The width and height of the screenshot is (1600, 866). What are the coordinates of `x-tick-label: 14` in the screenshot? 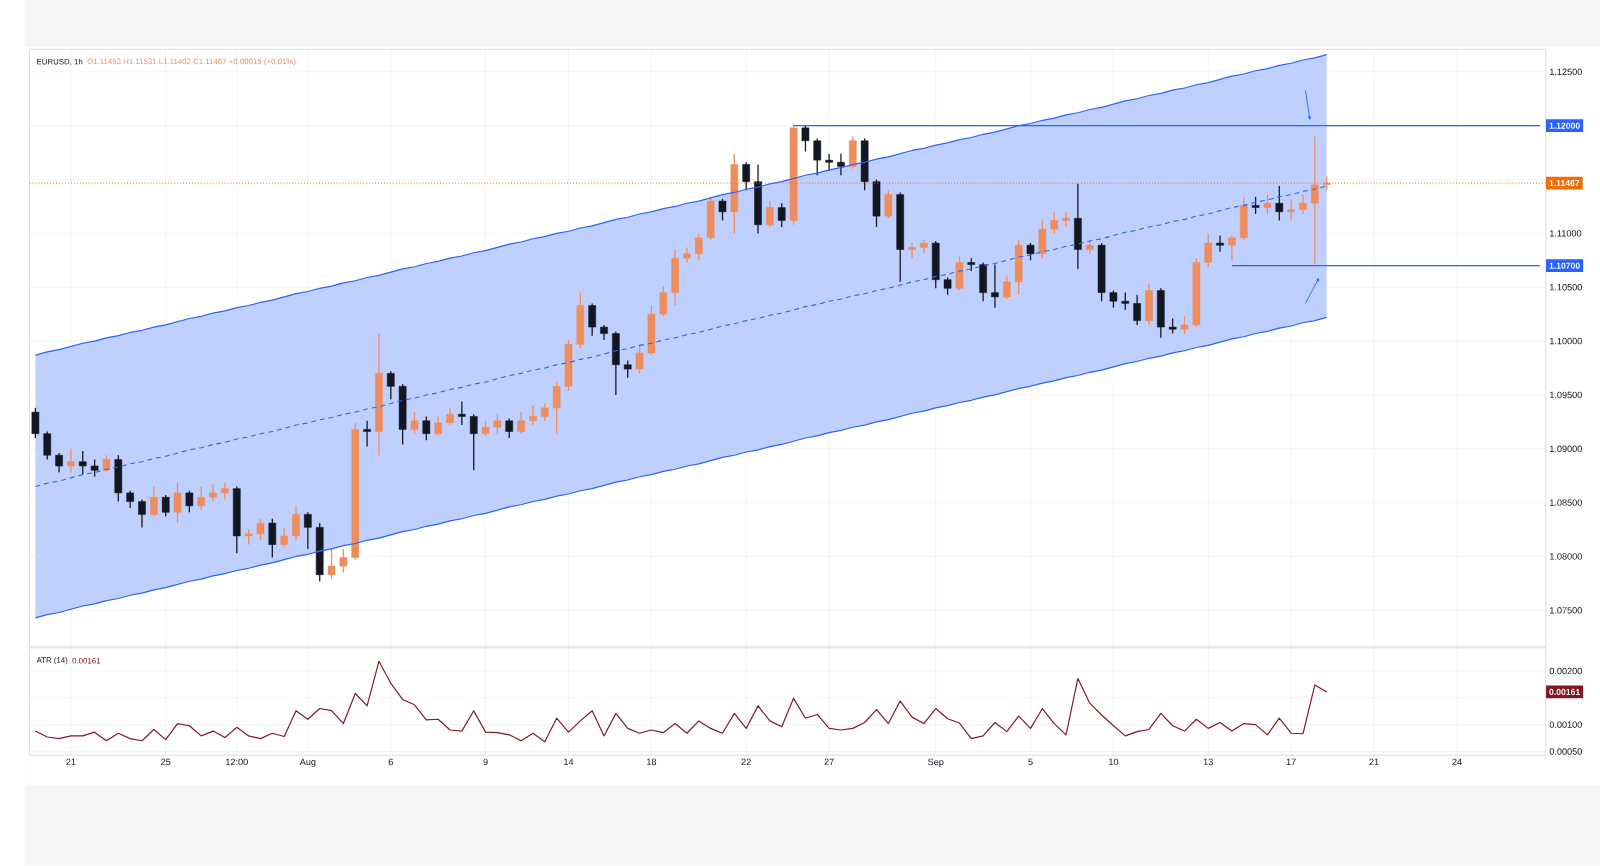 It's located at (569, 762).